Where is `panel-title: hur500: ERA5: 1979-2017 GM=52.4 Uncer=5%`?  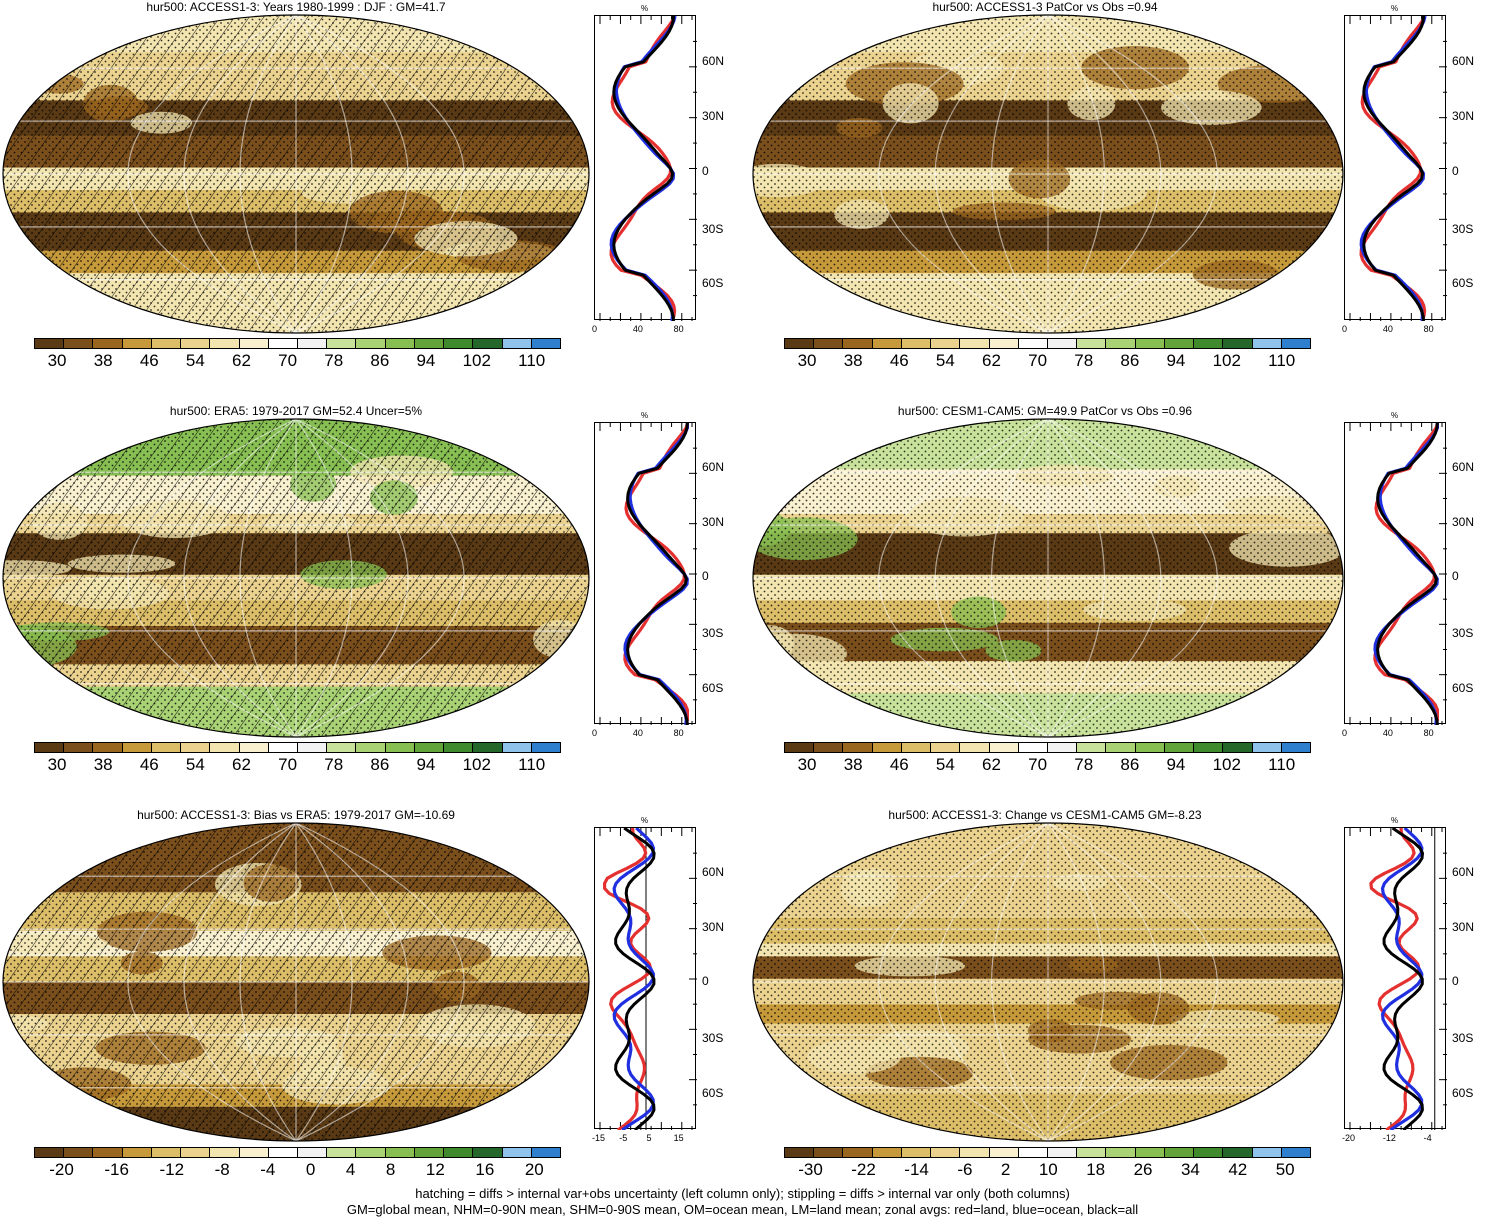 panel-title: hur500: ERA5: 1979-2017 GM=52.4 Uncer=5% is located at coordinates (296, 411).